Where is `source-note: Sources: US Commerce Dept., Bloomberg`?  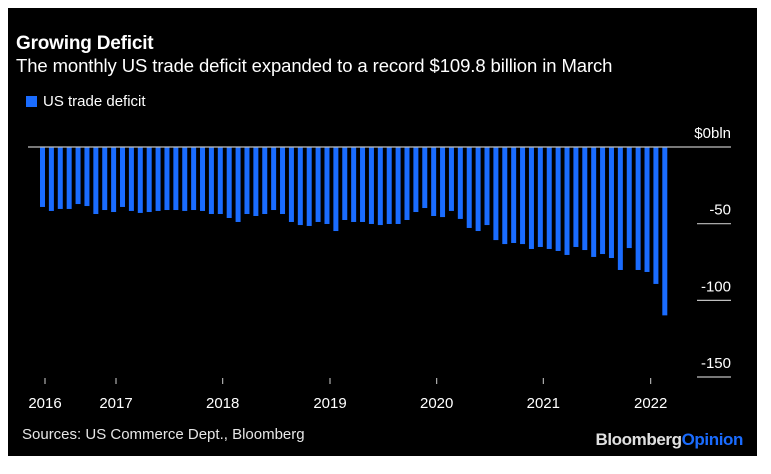
source-note: Sources: US Commerce Dept., Bloomberg is located at coordinates (163, 434).